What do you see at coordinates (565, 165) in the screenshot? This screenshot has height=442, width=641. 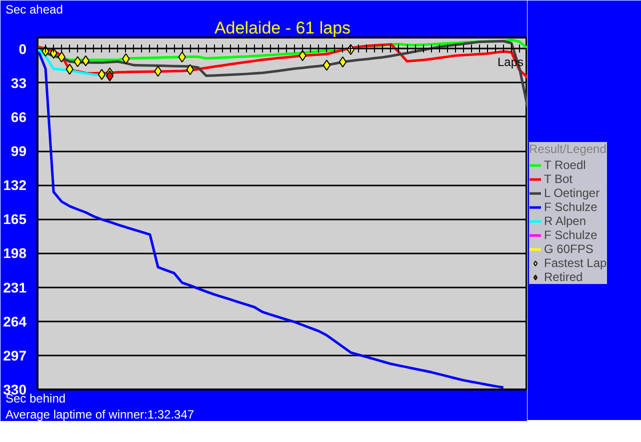 I see `legend-label: T Roedl` at bounding box center [565, 165].